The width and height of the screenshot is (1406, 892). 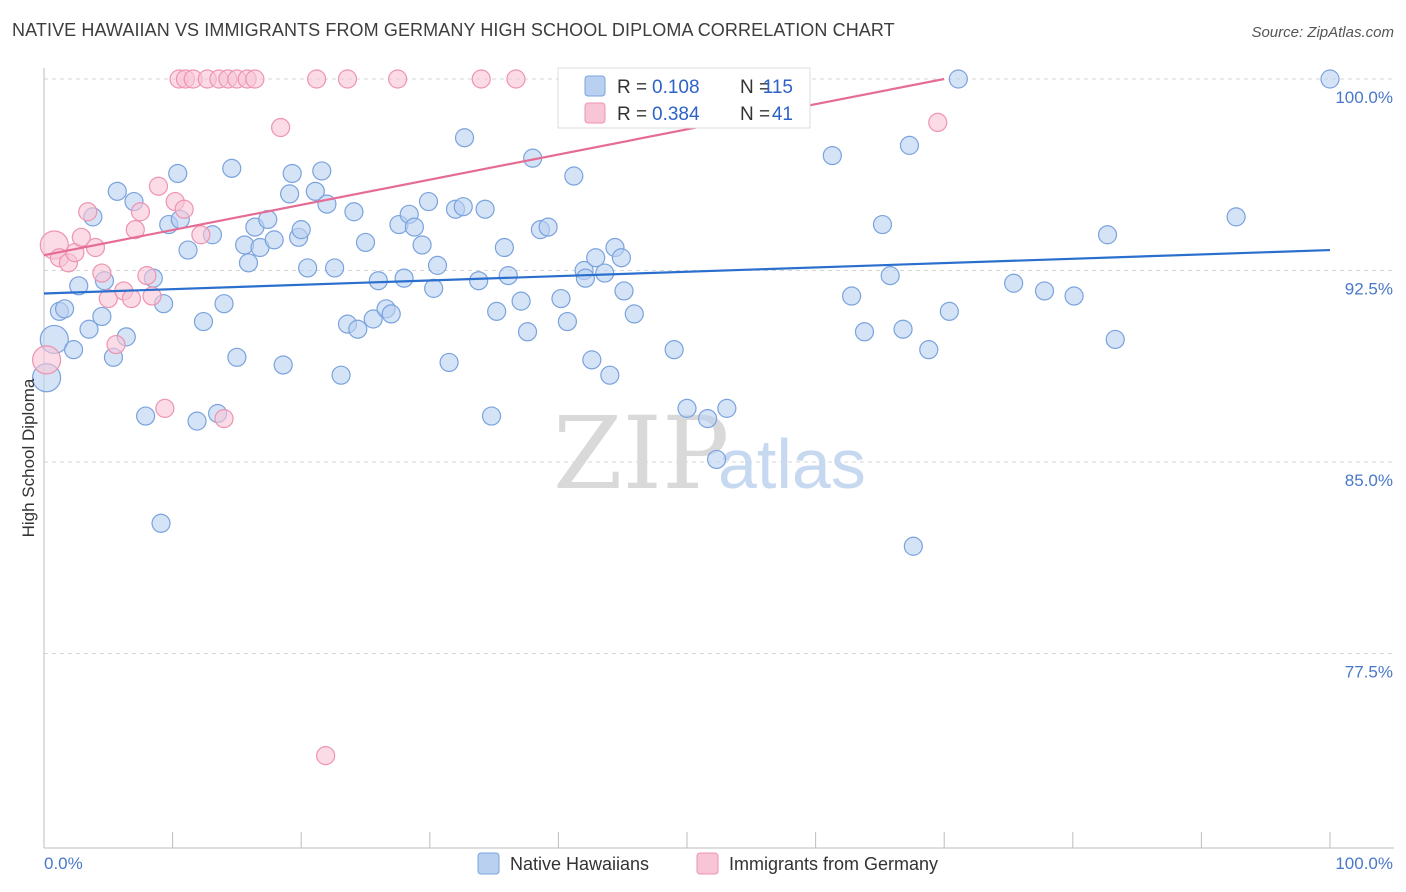 What do you see at coordinates (684, 98) in the screenshot?
I see `stats-legend-box: R = 0.108 N = 115 R = 0.384 N = 41` at bounding box center [684, 98].